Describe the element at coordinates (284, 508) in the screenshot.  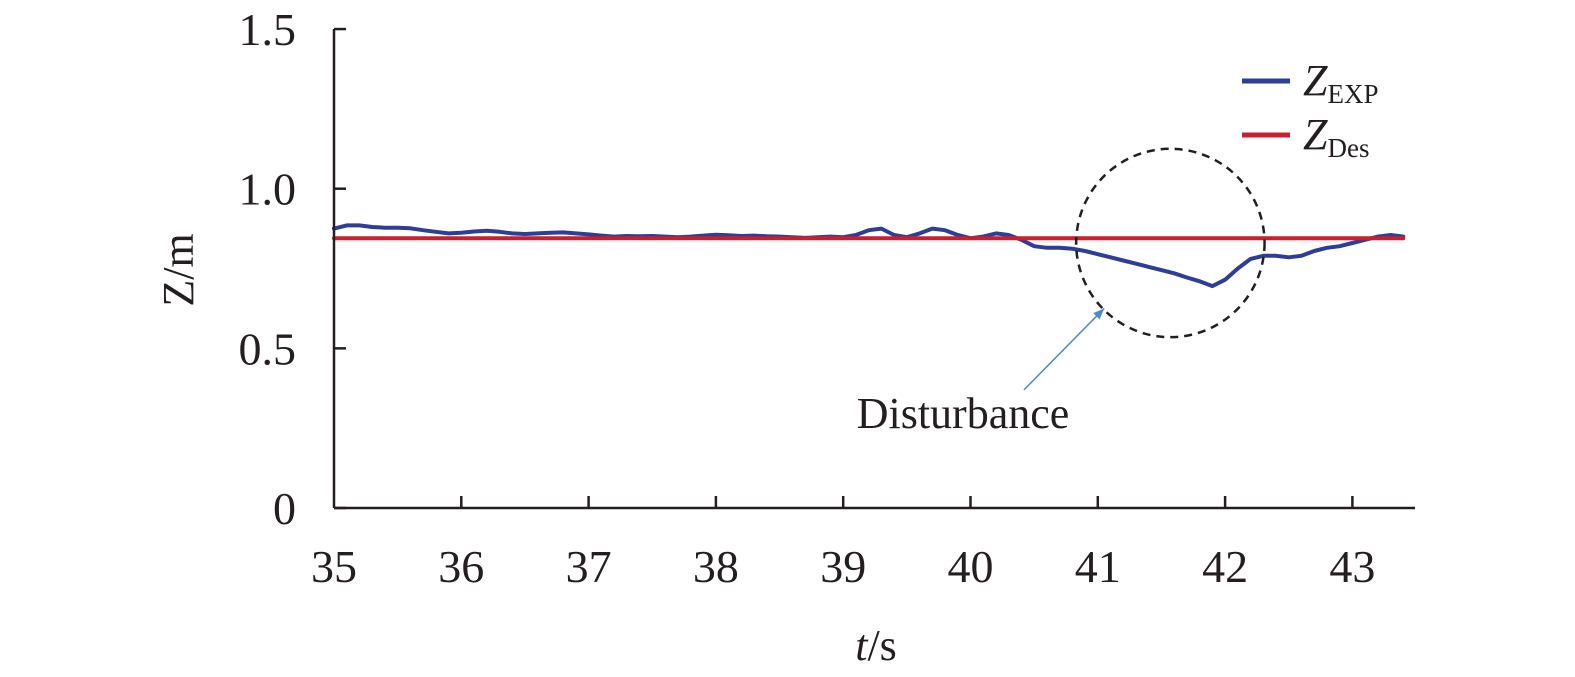
I see `y-tick-label: 0` at that location.